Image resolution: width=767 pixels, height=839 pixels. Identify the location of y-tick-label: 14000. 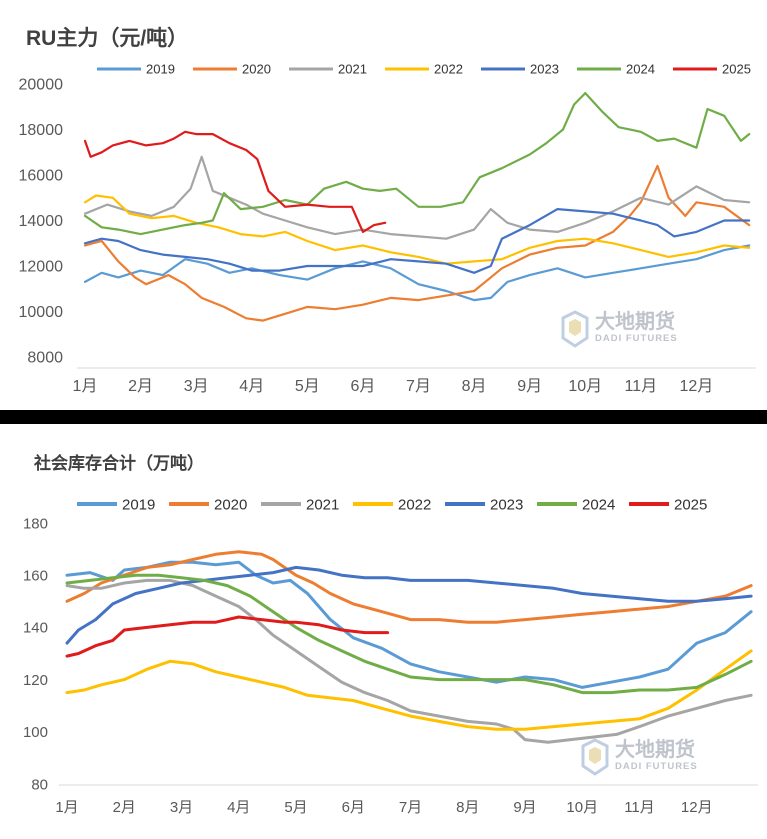
(41, 221).